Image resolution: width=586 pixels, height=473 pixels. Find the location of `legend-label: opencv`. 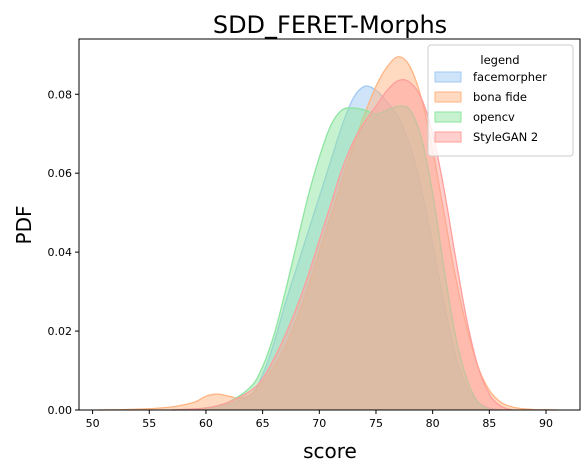

legend-label: opencv is located at coordinates (494, 117).